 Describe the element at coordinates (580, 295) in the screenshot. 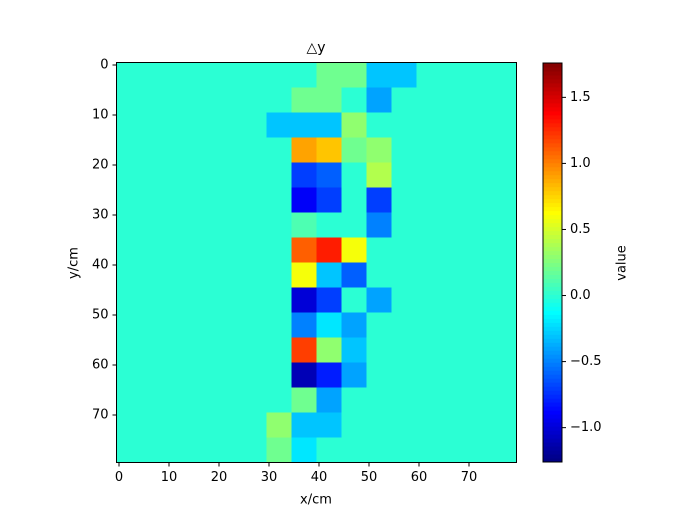

I see `colorbar-tick-label: 0.0` at that location.